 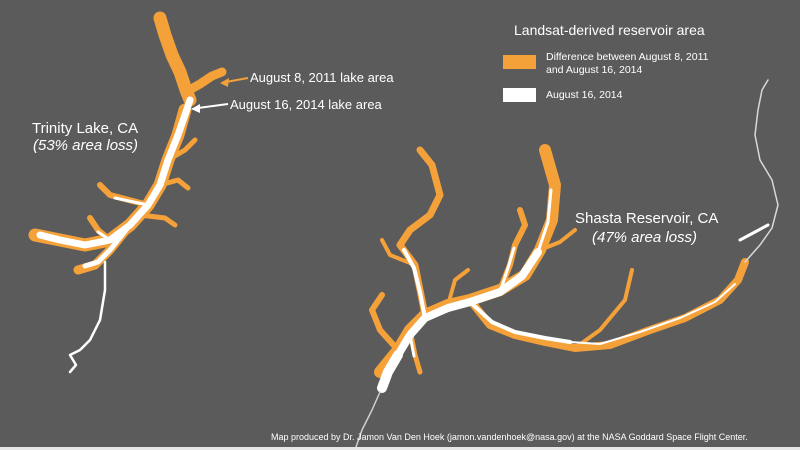 I want to click on trinity-lake-name: Trinity Lake, CA, so click(x=85, y=128).